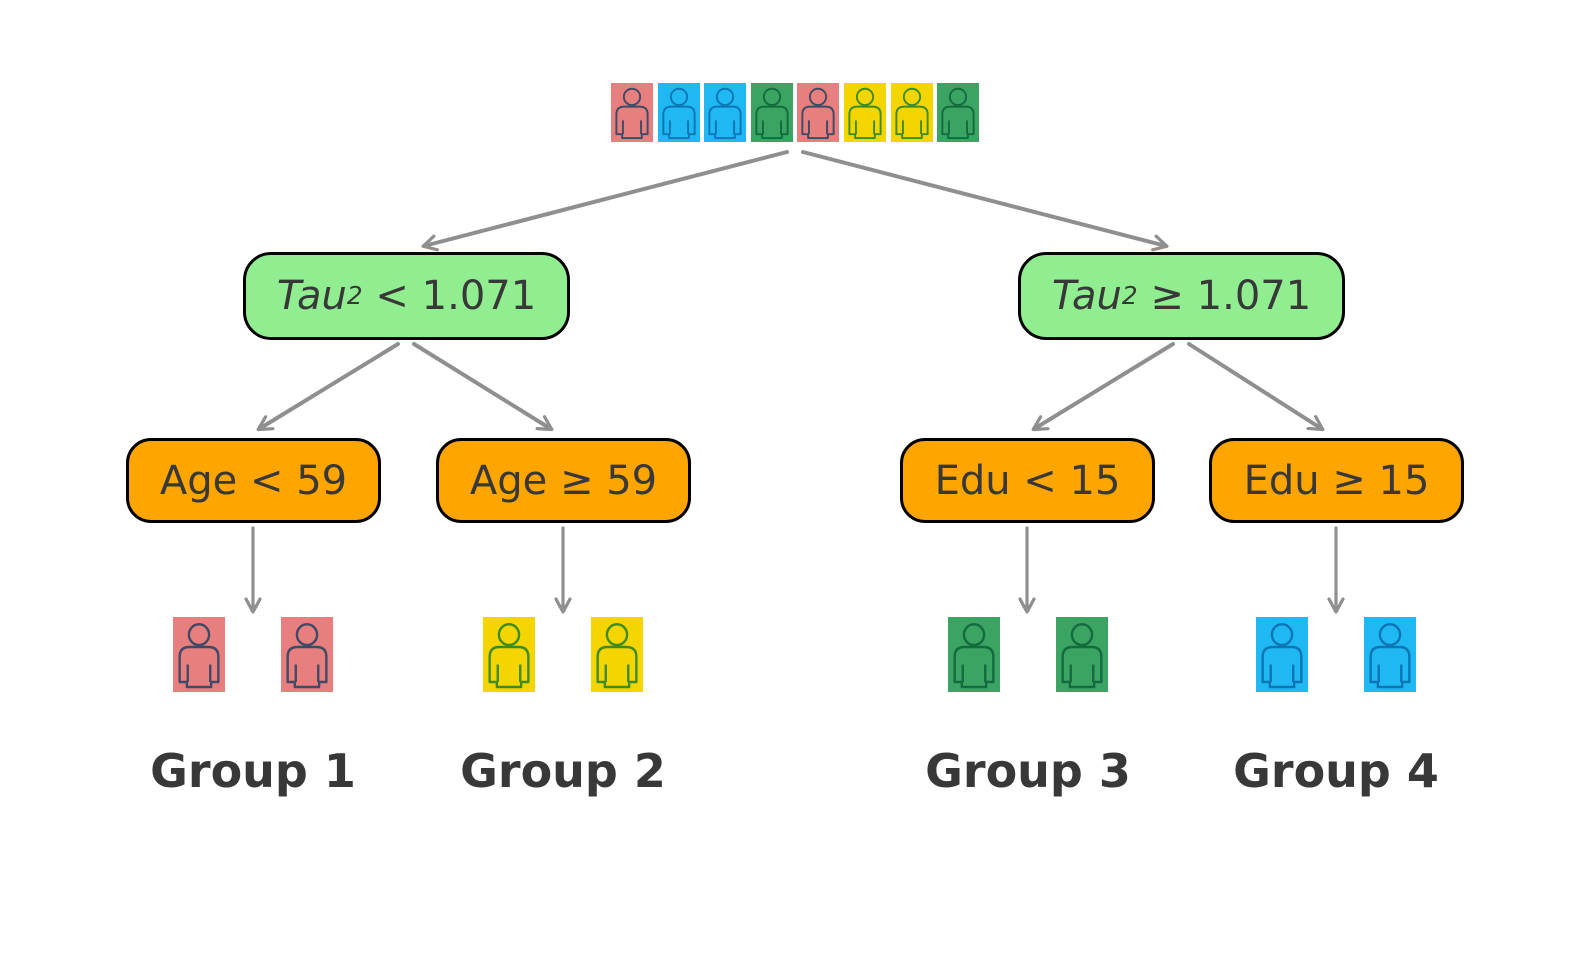 Image resolution: width=1589 pixels, height=964 pixels. I want to click on edge-root-to-left-split, so click(605, 201).